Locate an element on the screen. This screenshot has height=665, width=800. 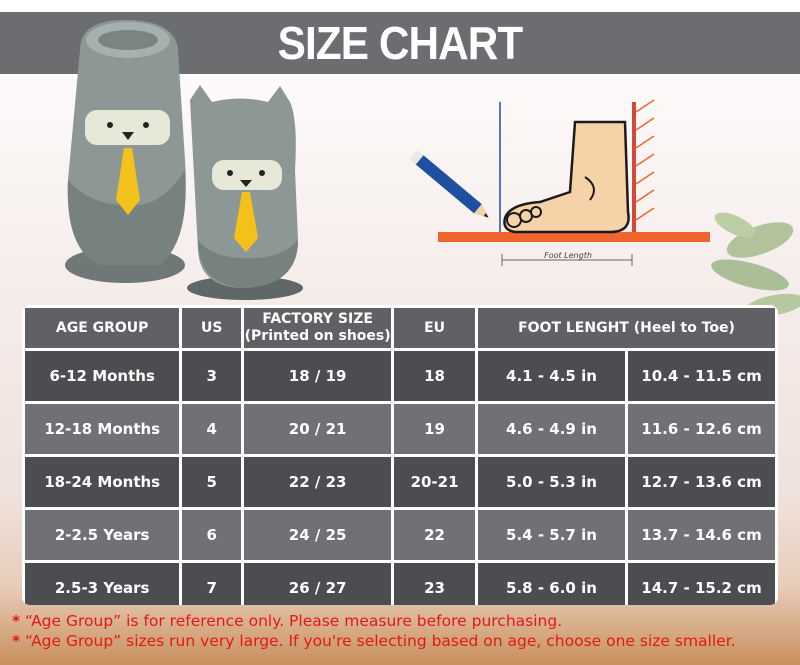
header-age-group: AGE GROUP is located at coordinates (102, 328).